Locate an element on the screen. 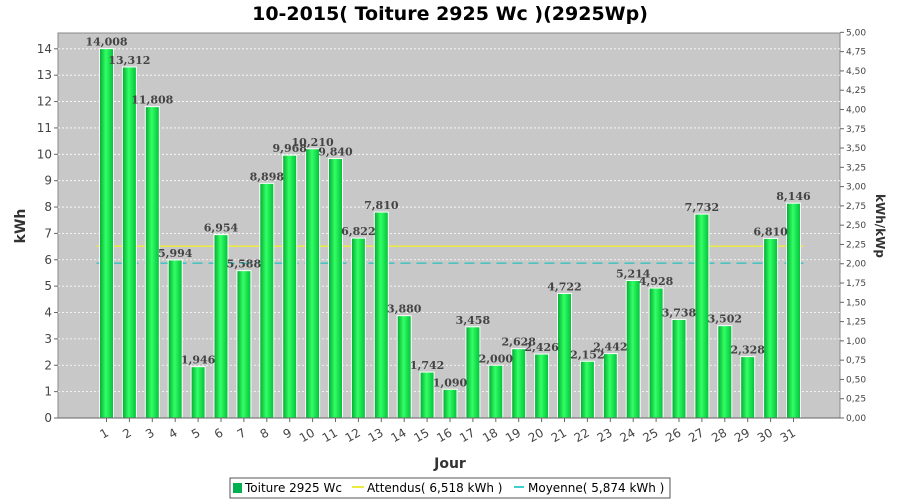  y-tick-label: 1 is located at coordinates (48, 392).